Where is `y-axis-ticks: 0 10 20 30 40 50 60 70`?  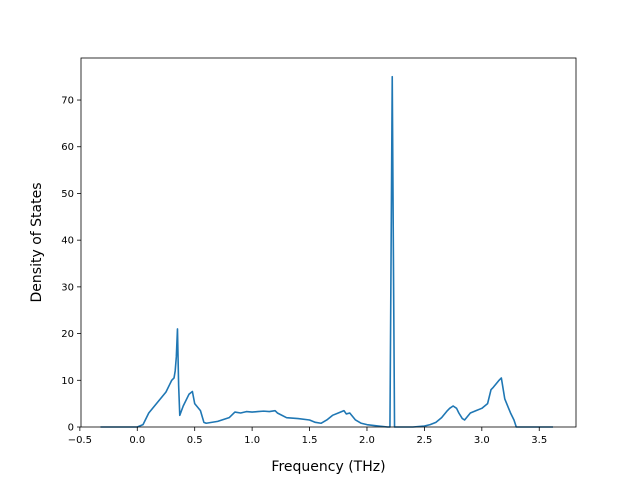 y-axis-ticks: 0 10 20 30 40 50 60 70 is located at coordinates (71, 265).